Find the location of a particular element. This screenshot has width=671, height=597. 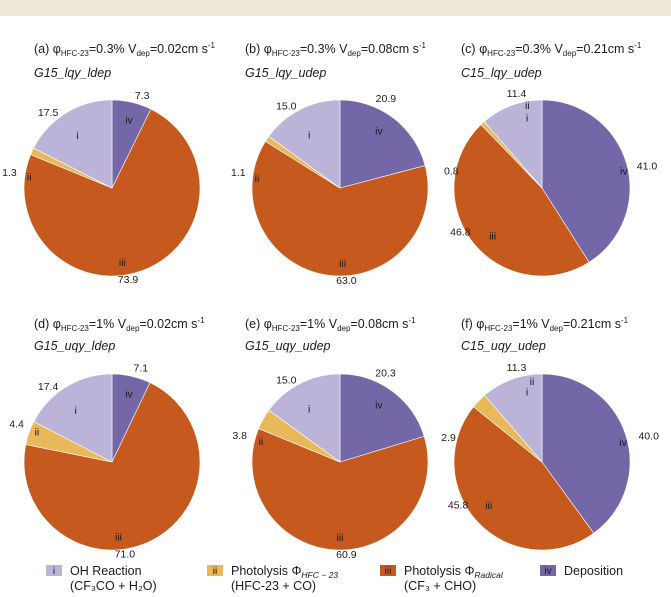

panel-title: (e) φHFC-23=1% Vdep=0.08cm s-1 is located at coordinates (330, 324).